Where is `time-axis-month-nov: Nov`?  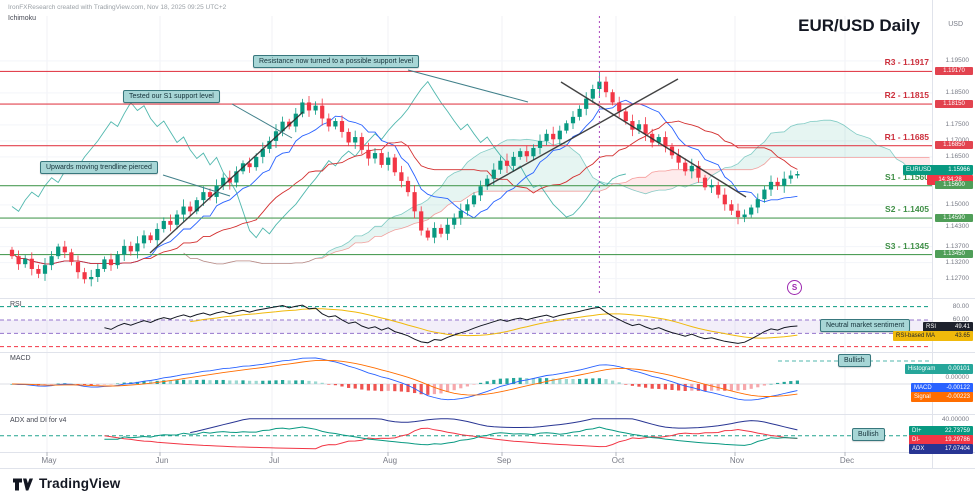 time-axis-month-nov: Nov is located at coordinates (737, 460).